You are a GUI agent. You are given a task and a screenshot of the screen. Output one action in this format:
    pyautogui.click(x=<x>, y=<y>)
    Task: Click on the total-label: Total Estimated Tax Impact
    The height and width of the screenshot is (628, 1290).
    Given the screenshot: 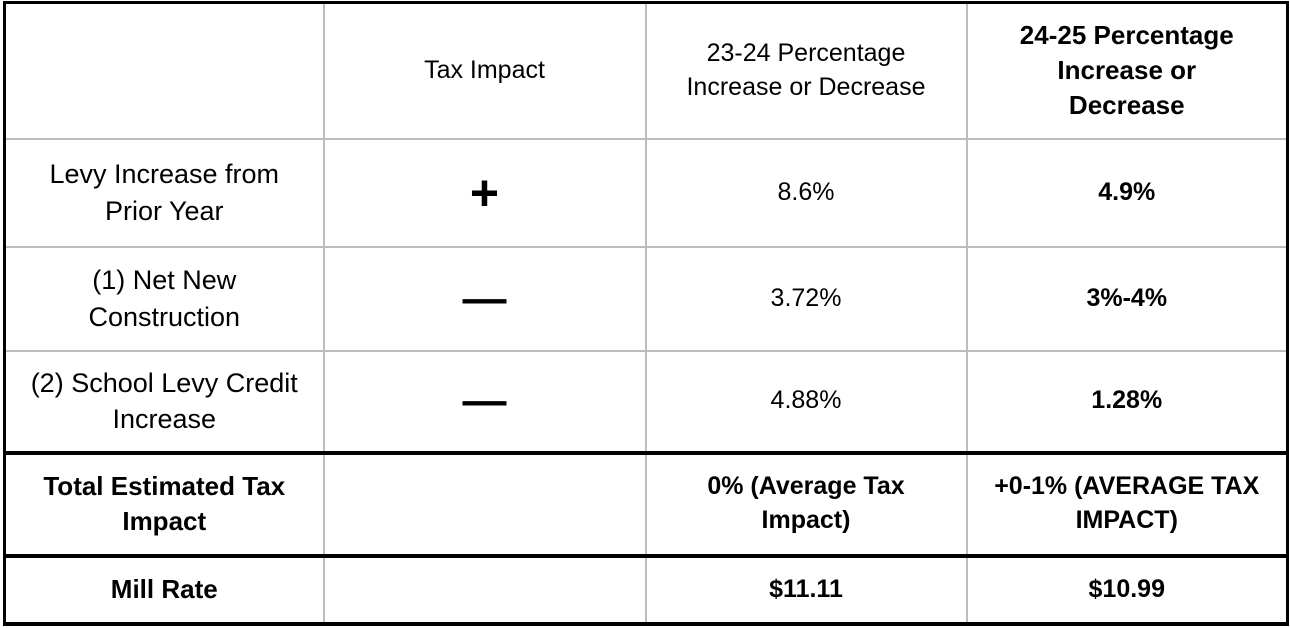 What is the action you would take?
    pyautogui.click(x=164, y=504)
    